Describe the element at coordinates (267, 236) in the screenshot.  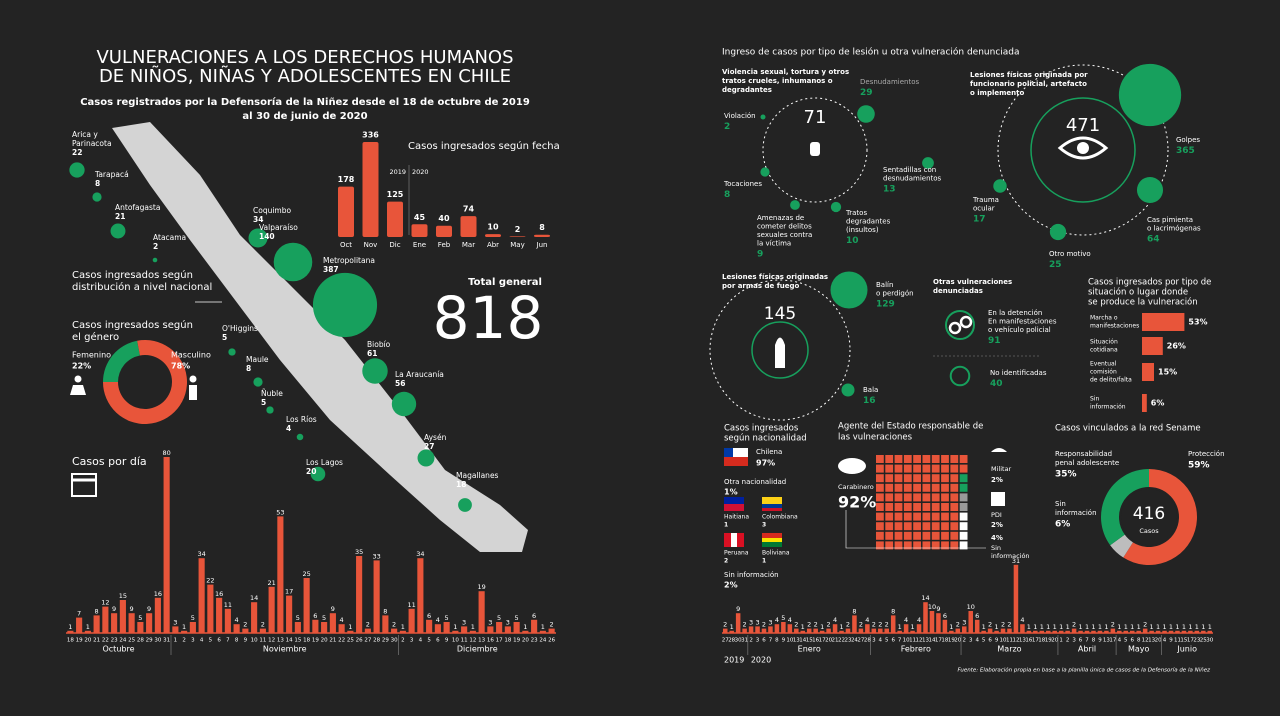
I see `region-value: 140` at that location.